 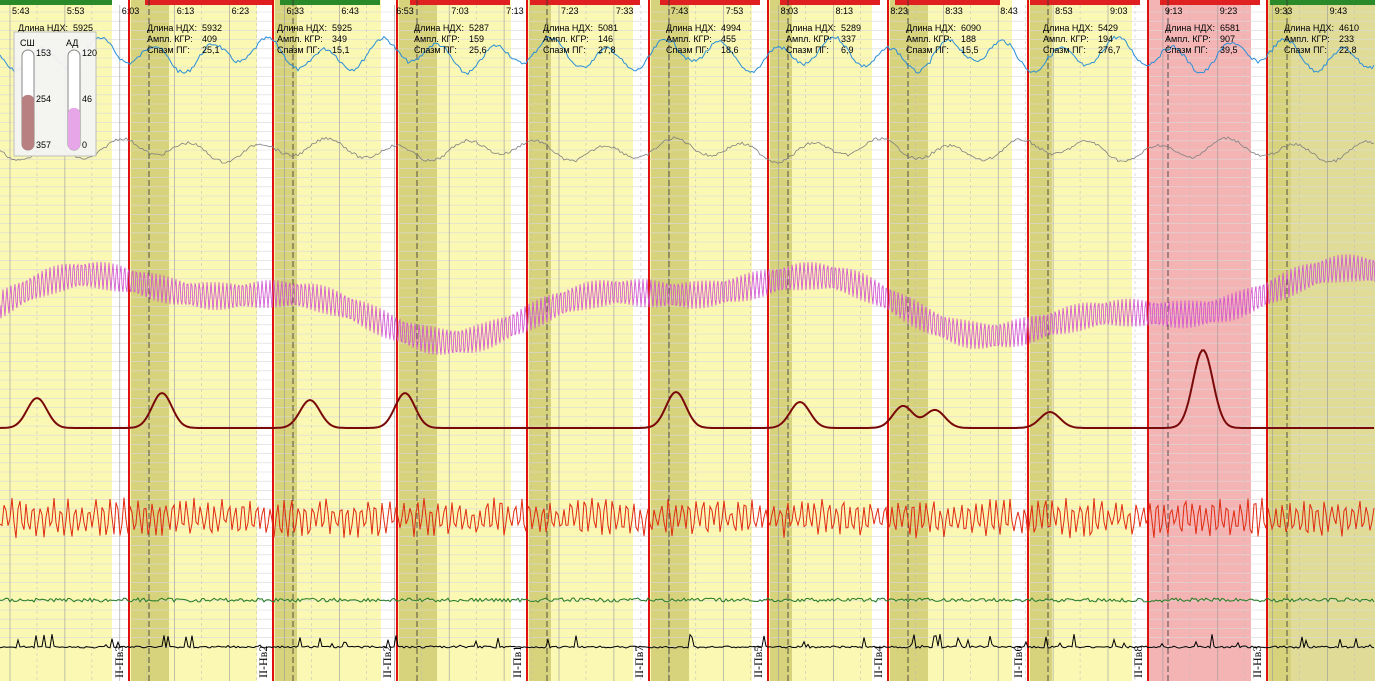 What do you see at coordinates (1229, 11) in the screenshot?
I see `time-label: 9:23` at bounding box center [1229, 11].